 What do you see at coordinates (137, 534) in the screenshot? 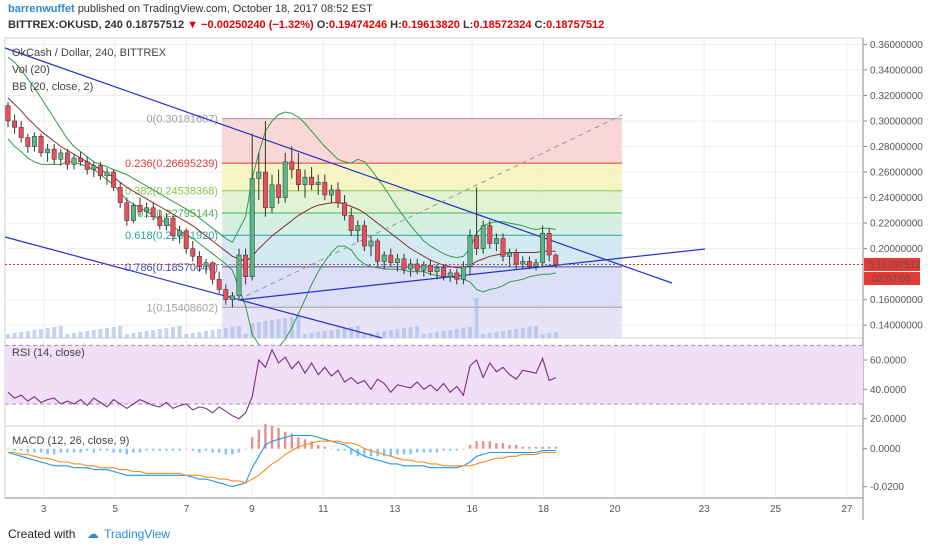
I see `tradingview-link: TradingView` at bounding box center [137, 534].